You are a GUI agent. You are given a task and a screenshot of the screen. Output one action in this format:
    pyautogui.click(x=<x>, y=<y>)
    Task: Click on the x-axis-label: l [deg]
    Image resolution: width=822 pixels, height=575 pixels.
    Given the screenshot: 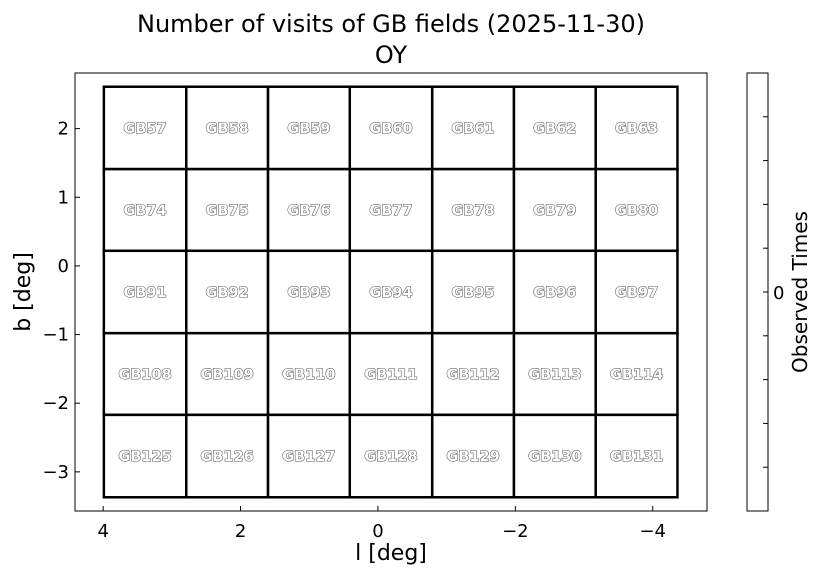 What is the action you would take?
    pyautogui.click(x=391, y=553)
    